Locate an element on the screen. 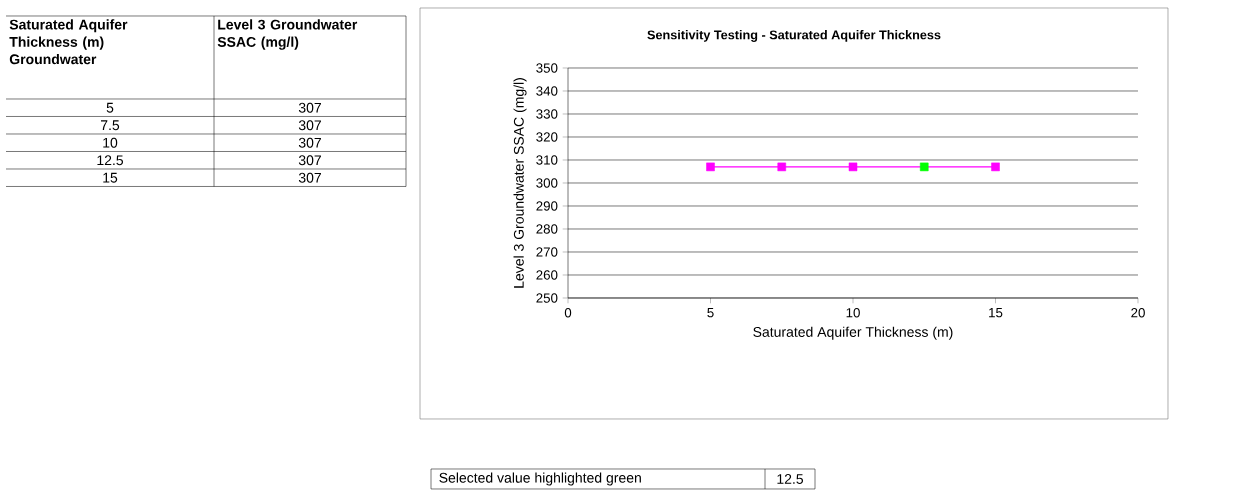  x-tick-label: 15 is located at coordinates (996, 313).